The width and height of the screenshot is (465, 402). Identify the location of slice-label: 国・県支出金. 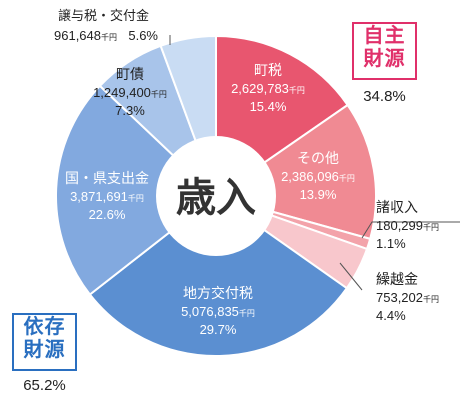
(107, 178).